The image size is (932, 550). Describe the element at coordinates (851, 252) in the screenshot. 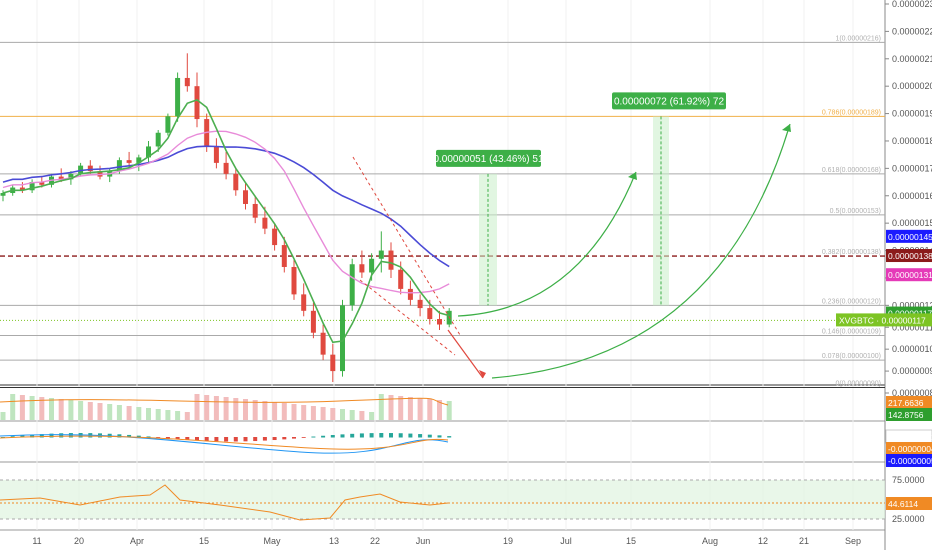

I see `fib-level-label: 0.382(0.00000138)` at that location.